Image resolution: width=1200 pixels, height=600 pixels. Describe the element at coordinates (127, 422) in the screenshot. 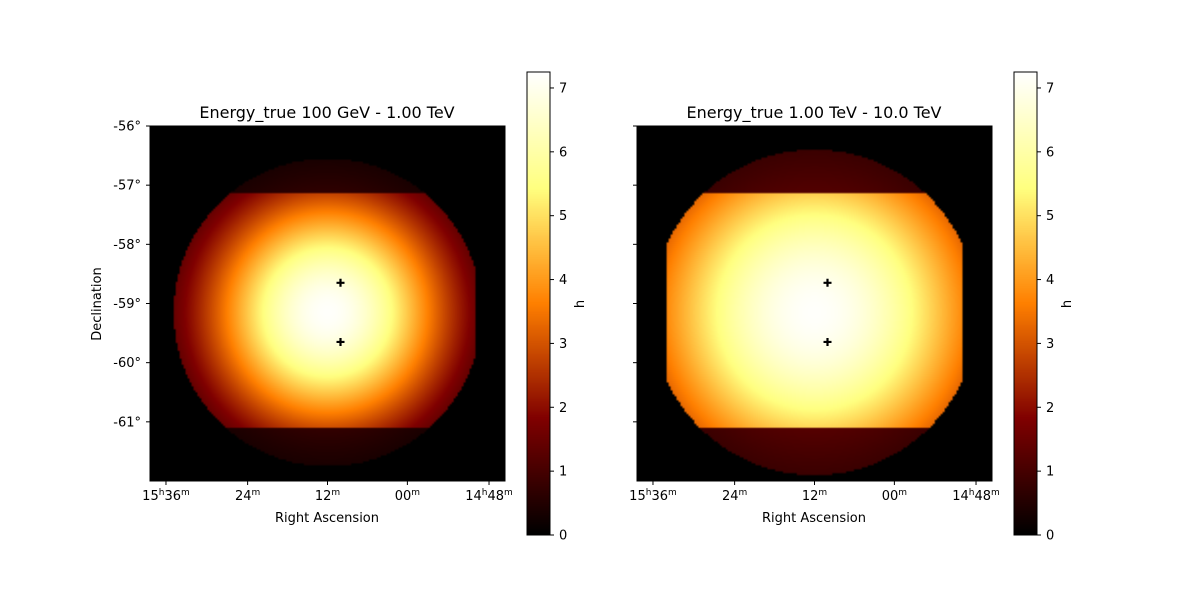

I see `y-tick-label: -61°` at that location.